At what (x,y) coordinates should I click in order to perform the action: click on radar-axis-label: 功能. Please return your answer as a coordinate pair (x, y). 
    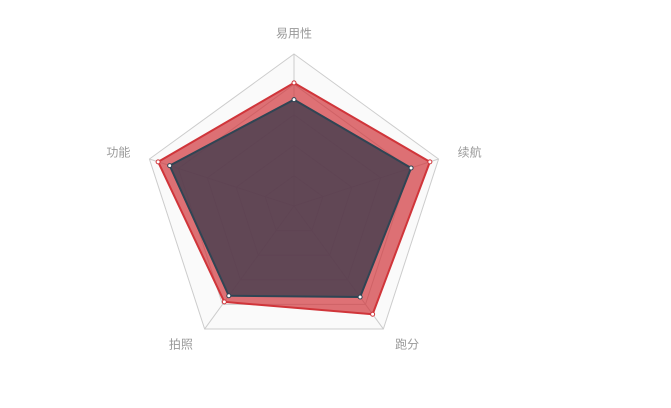
    Looking at the image, I should click on (118, 152).